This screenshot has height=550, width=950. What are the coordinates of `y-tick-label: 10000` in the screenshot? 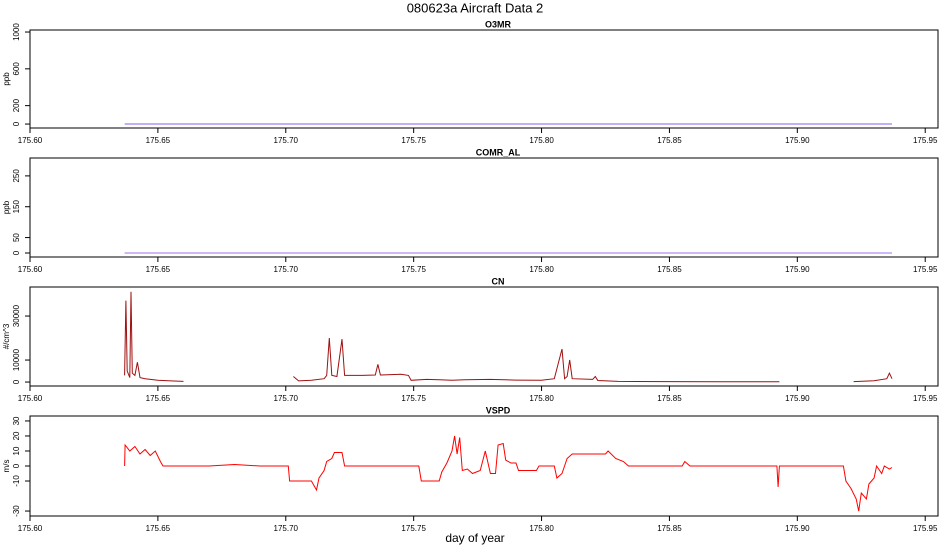 It's located at (16, 359).